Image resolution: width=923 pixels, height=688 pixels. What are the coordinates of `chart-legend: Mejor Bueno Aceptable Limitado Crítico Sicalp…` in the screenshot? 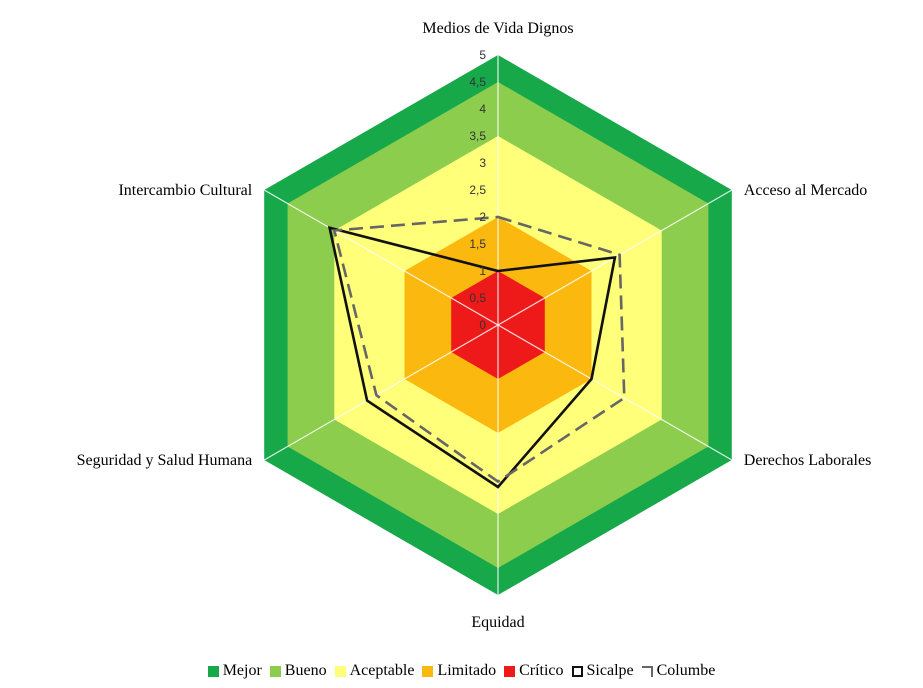 It's located at (461, 671).